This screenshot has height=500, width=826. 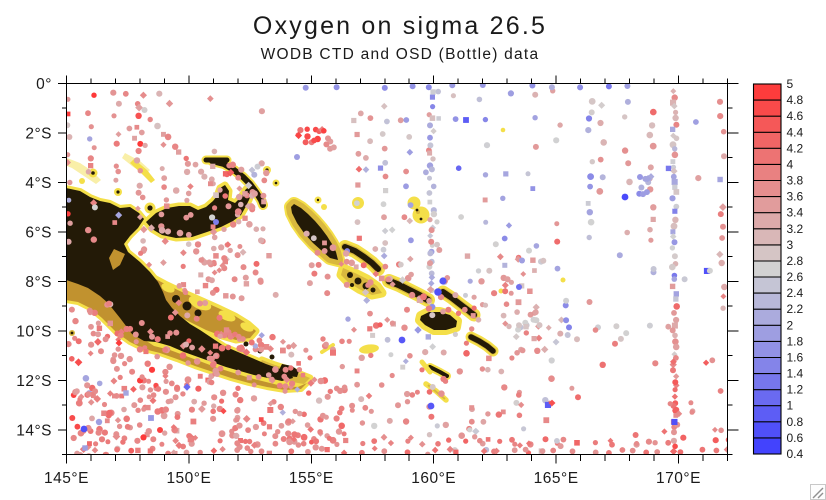 I want to click on svg-text: 165°E, so click(x=556, y=478).